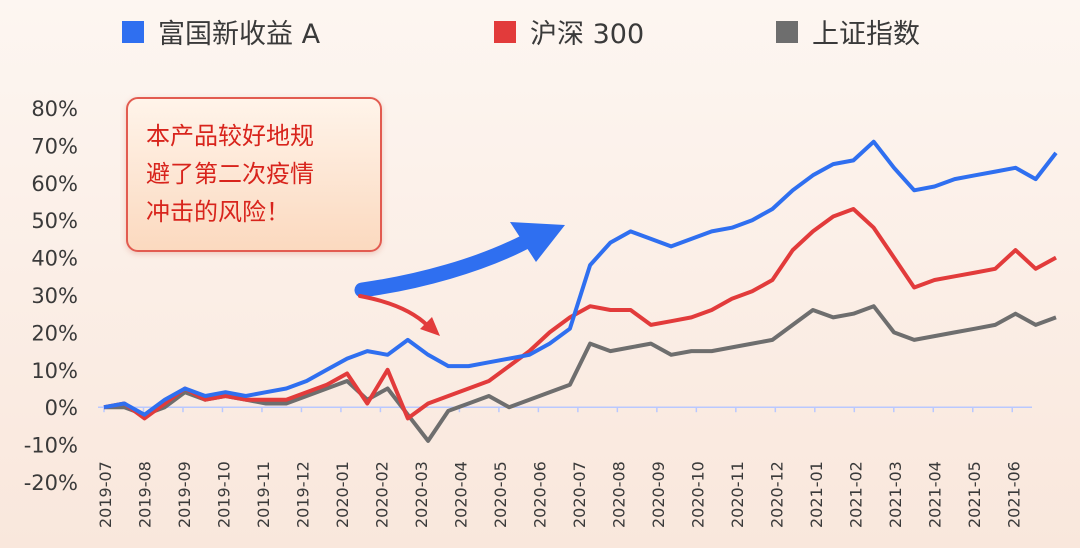 Image resolution: width=1080 pixels, height=548 pixels. What do you see at coordinates (381, 494) in the screenshot?
I see `x-tick-label: 2020-02` at bounding box center [381, 494].